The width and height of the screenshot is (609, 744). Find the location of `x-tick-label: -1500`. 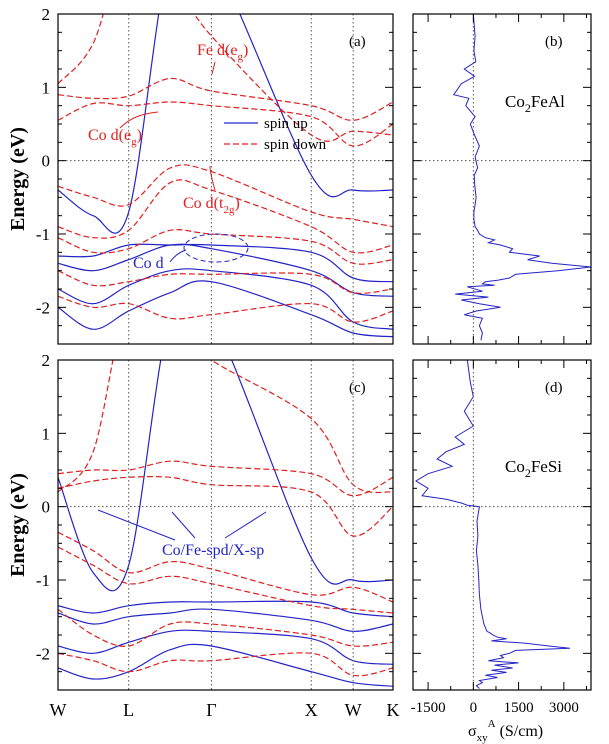

x-tick-label: -1500 is located at coordinates (428, 708).